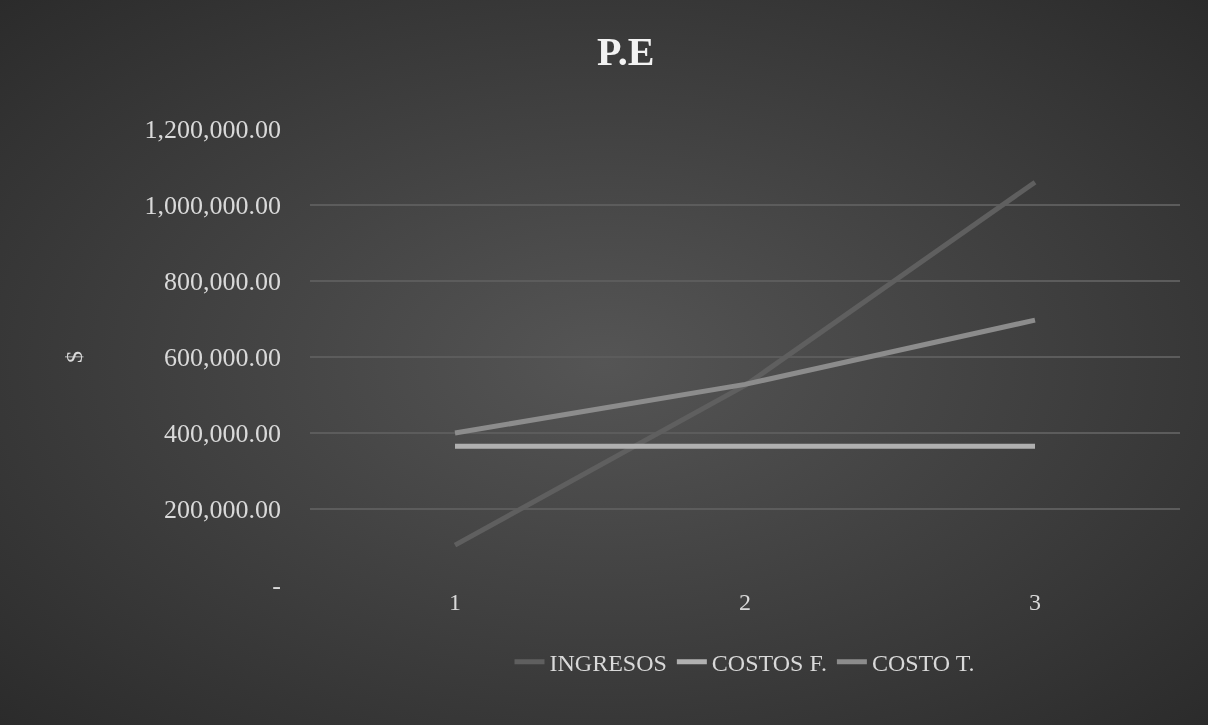 The width and height of the screenshot is (1208, 725). What do you see at coordinates (212, 130) in the screenshot?
I see `y-tick-label: 1,200,000.00` at bounding box center [212, 130].